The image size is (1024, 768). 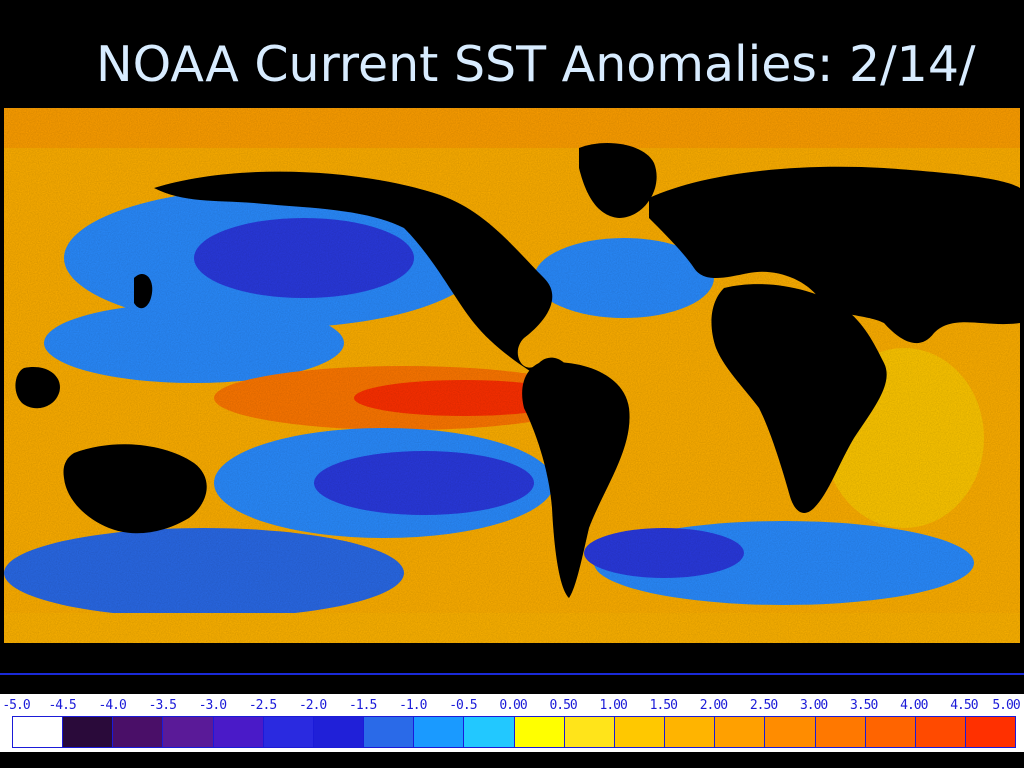 What do you see at coordinates (312, 705) in the screenshot?
I see `legend-tick-label: -2.0` at bounding box center [312, 705].